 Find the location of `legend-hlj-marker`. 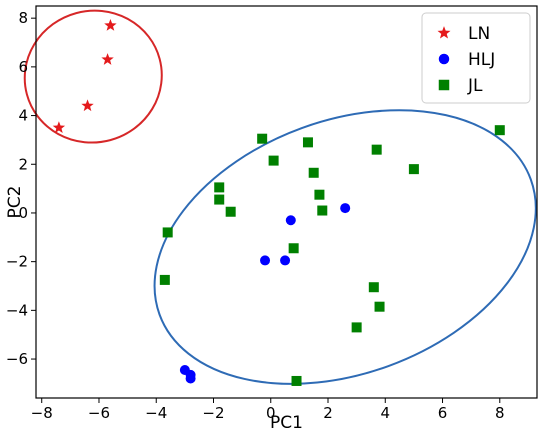

legend-hlj-marker is located at coordinates (444, 59).